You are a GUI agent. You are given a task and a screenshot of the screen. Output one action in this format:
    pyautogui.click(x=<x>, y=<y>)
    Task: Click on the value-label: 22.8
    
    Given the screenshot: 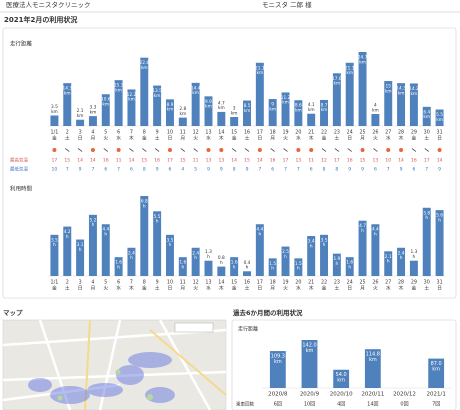 What is the action you would take?
    pyautogui.click(x=145, y=63)
    